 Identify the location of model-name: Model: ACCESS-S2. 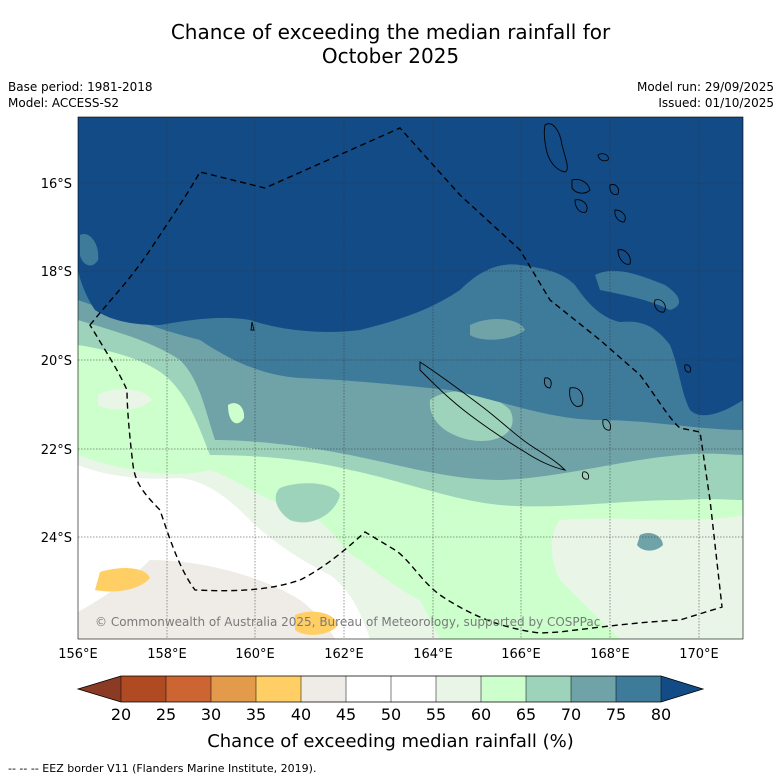
(64, 103).